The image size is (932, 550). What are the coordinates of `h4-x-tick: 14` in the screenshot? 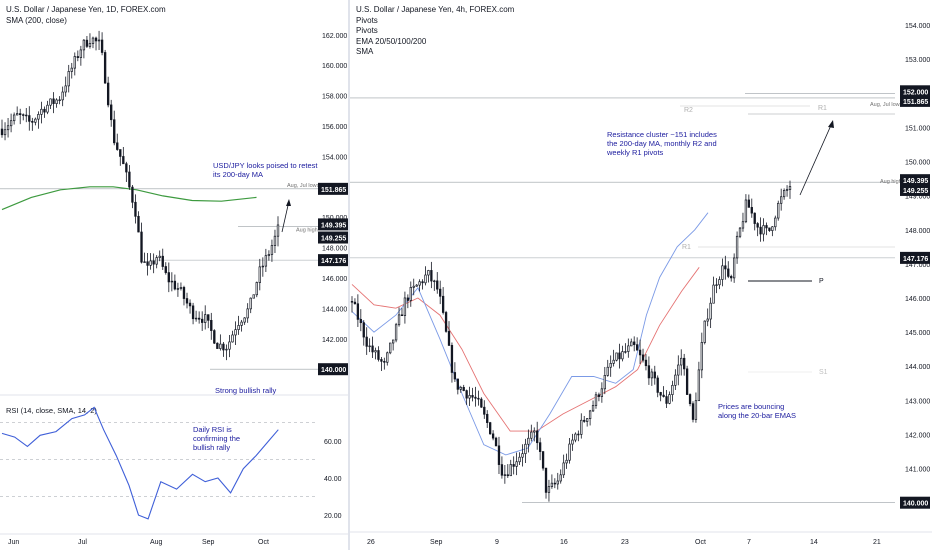 It's located at (814, 542).